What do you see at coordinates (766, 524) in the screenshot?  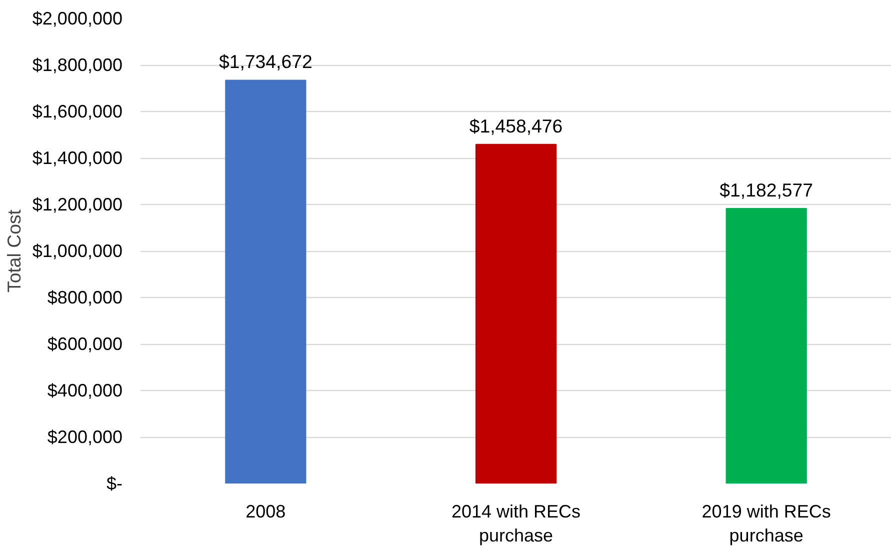 I see `x-tick-label: 2019 with RECs purchase` at bounding box center [766, 524].